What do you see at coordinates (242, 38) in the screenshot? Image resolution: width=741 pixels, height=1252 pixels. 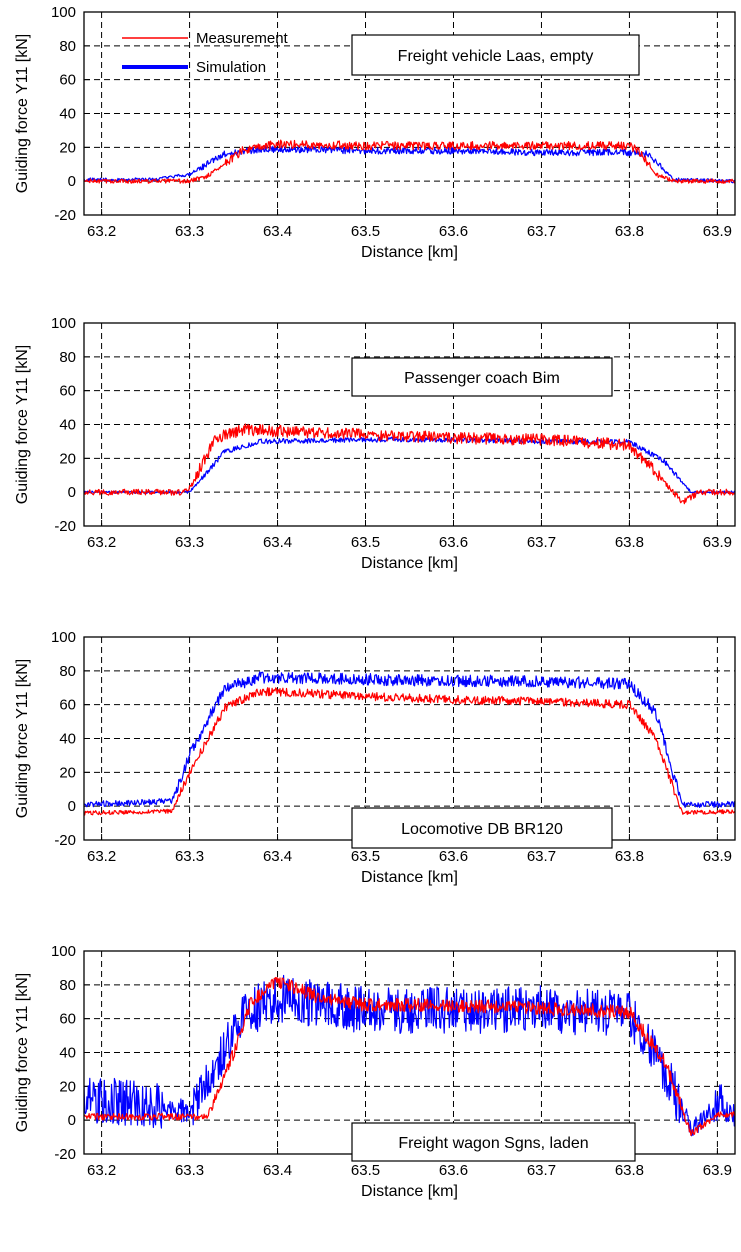 I see `legend-label: Measurement` at bounding box center [242, 38].